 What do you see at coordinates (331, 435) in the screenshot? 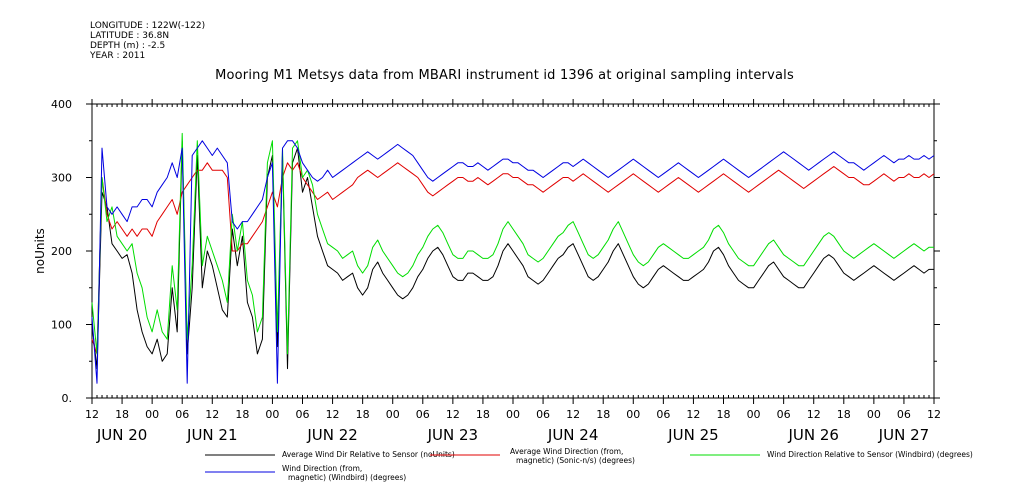
I see `x-day-label: JUN 22` at bounding box center [331, 435].